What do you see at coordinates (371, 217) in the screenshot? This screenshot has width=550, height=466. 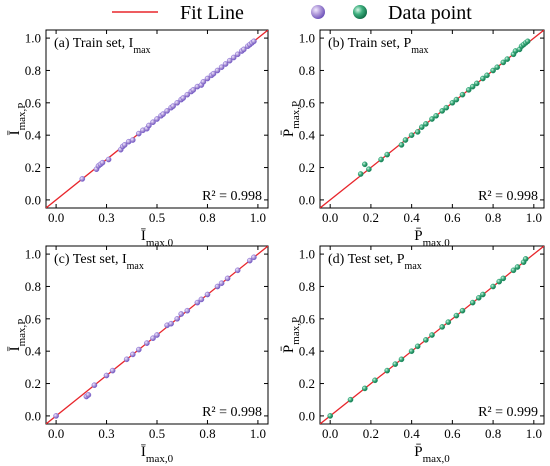 I see `x-tick-label: 0.2` at bounding box center [371, 217].